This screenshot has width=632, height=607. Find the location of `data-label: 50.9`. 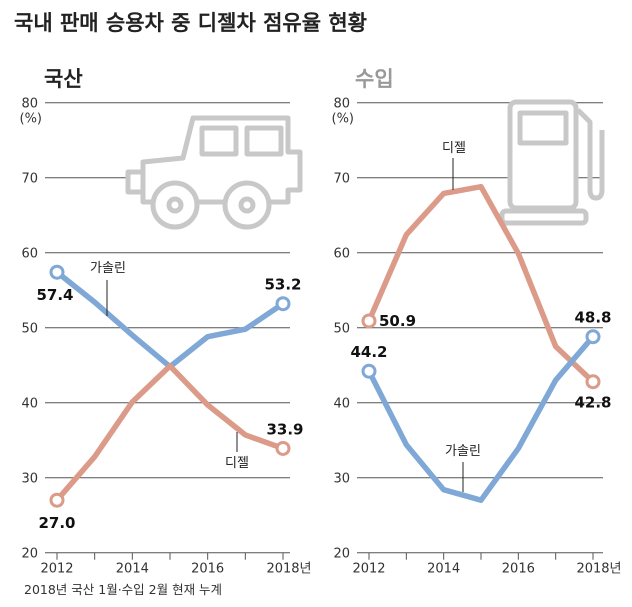

data-label: 50.9 is located at coordinates (397, 321).